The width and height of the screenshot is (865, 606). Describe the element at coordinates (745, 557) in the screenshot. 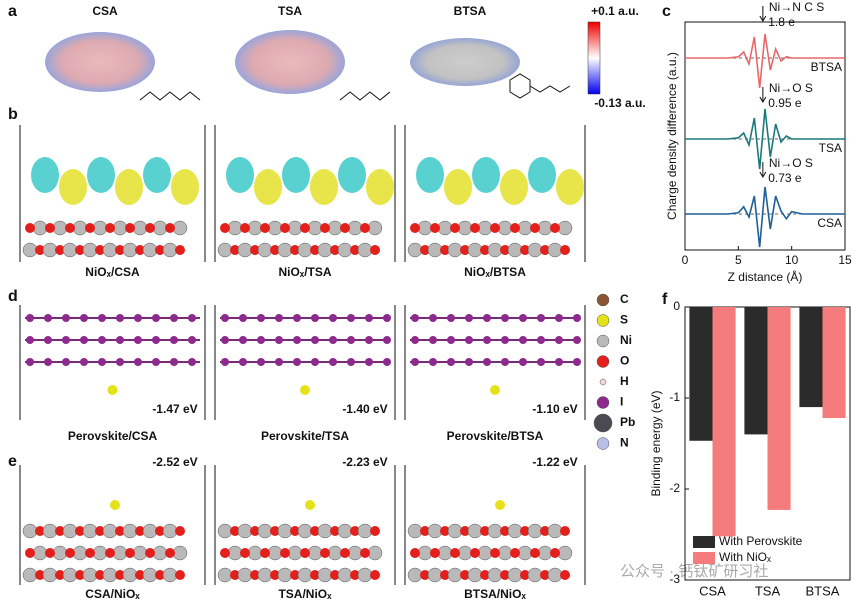

I see `legend-label: With NiOₓ` at that location.